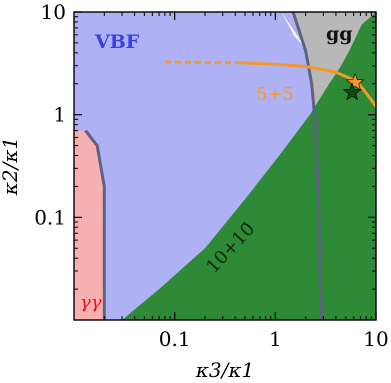  What do you see at coordinates (59, 115) in the screenshot?
I see `y-tick-label: 1` at bounding box center [59, 115].